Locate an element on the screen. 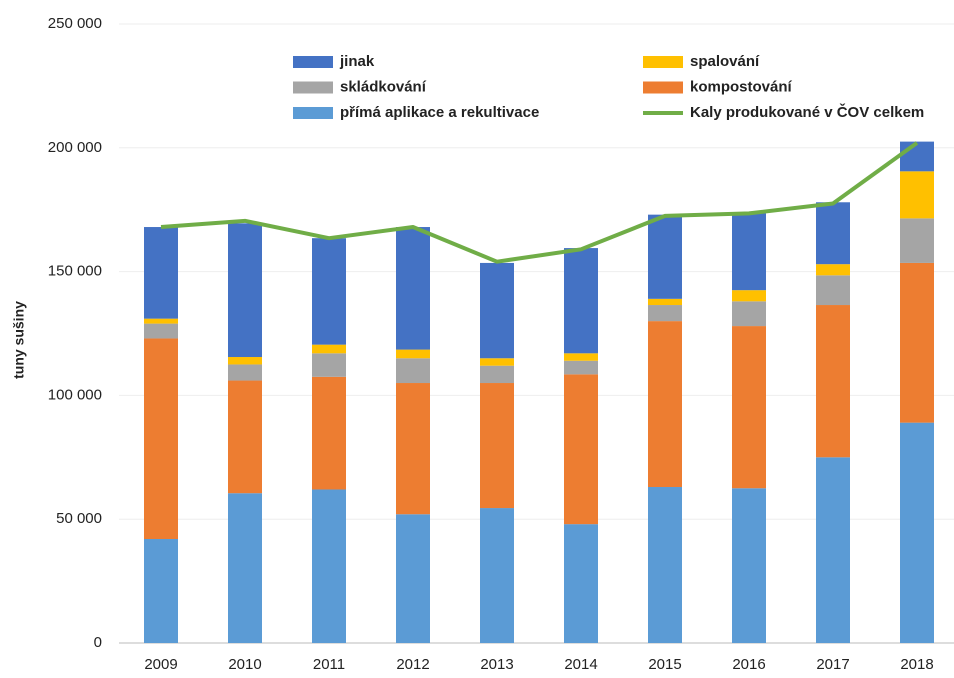 The height and width of the screenshot is (678, 954). y-tick-label: 150 000 is located at coordinates (75, 271).